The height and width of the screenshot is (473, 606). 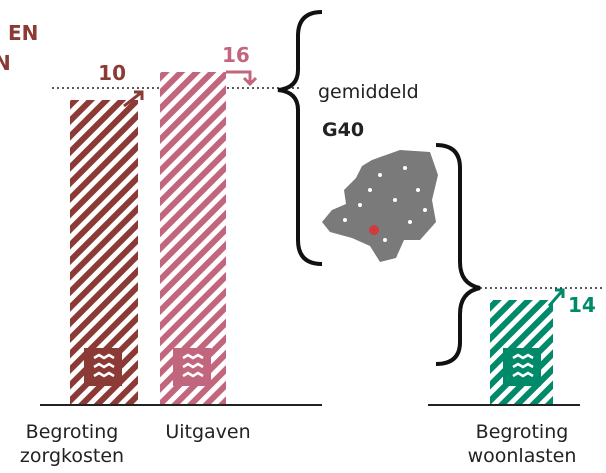 What do you see at coordinates (343, 130) in the screenshot?
I see `group-label: G40` at bounding box center [343, 130].